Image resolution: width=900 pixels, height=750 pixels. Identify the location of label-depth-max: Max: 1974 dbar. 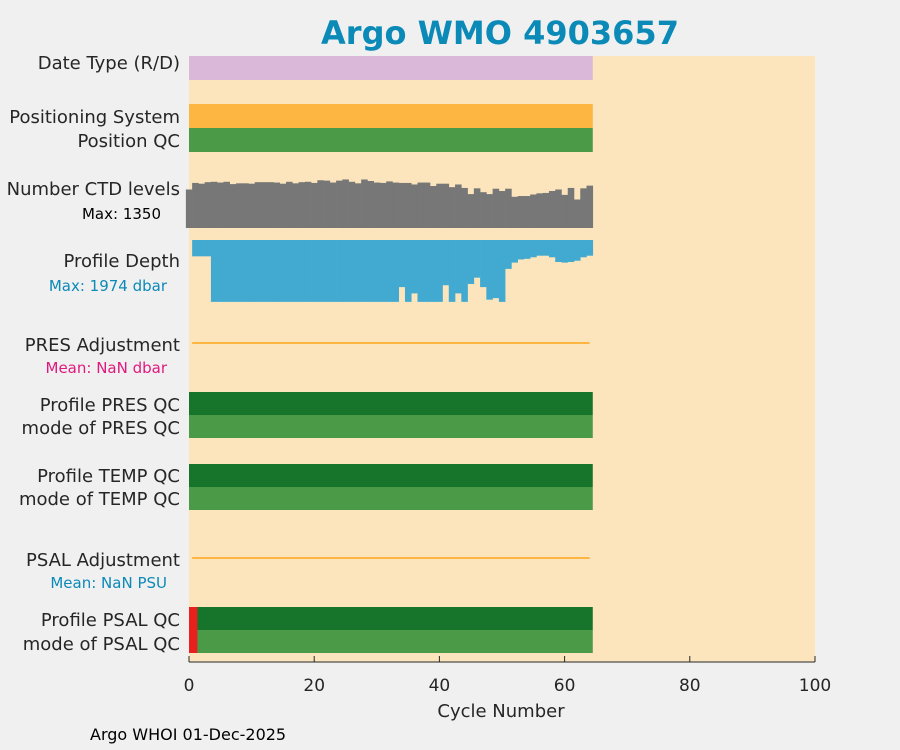
(108, 286).